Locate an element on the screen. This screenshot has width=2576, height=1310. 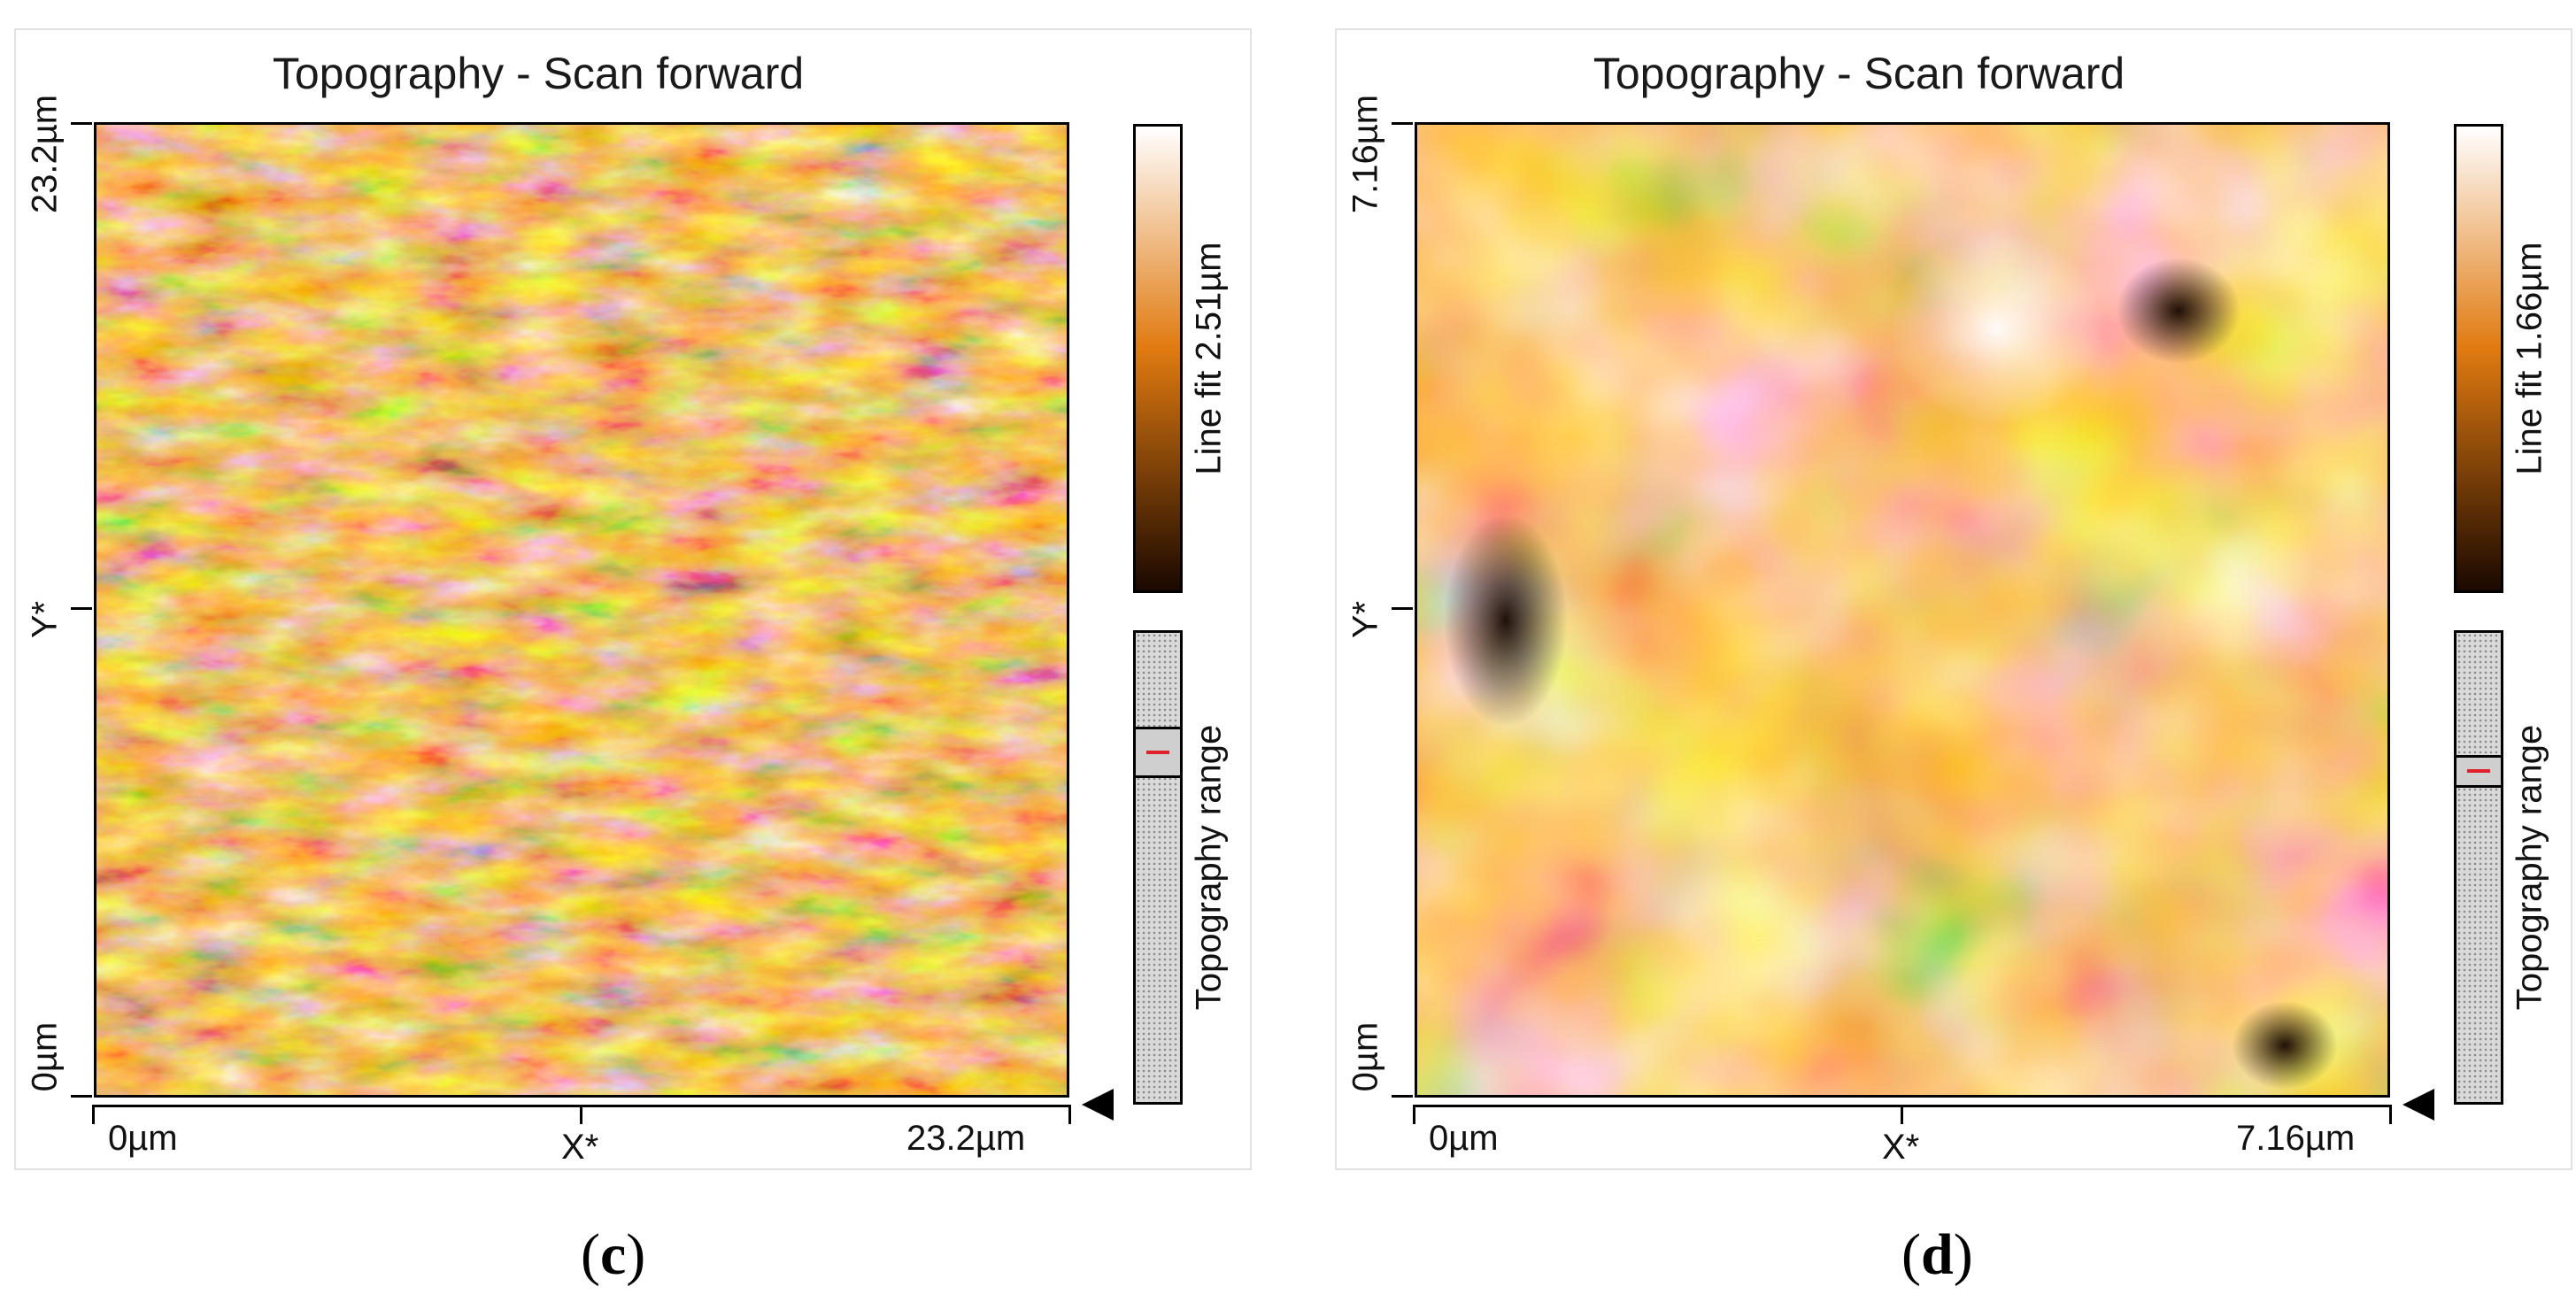
bright-grain is located at coordinates (1997, 328).